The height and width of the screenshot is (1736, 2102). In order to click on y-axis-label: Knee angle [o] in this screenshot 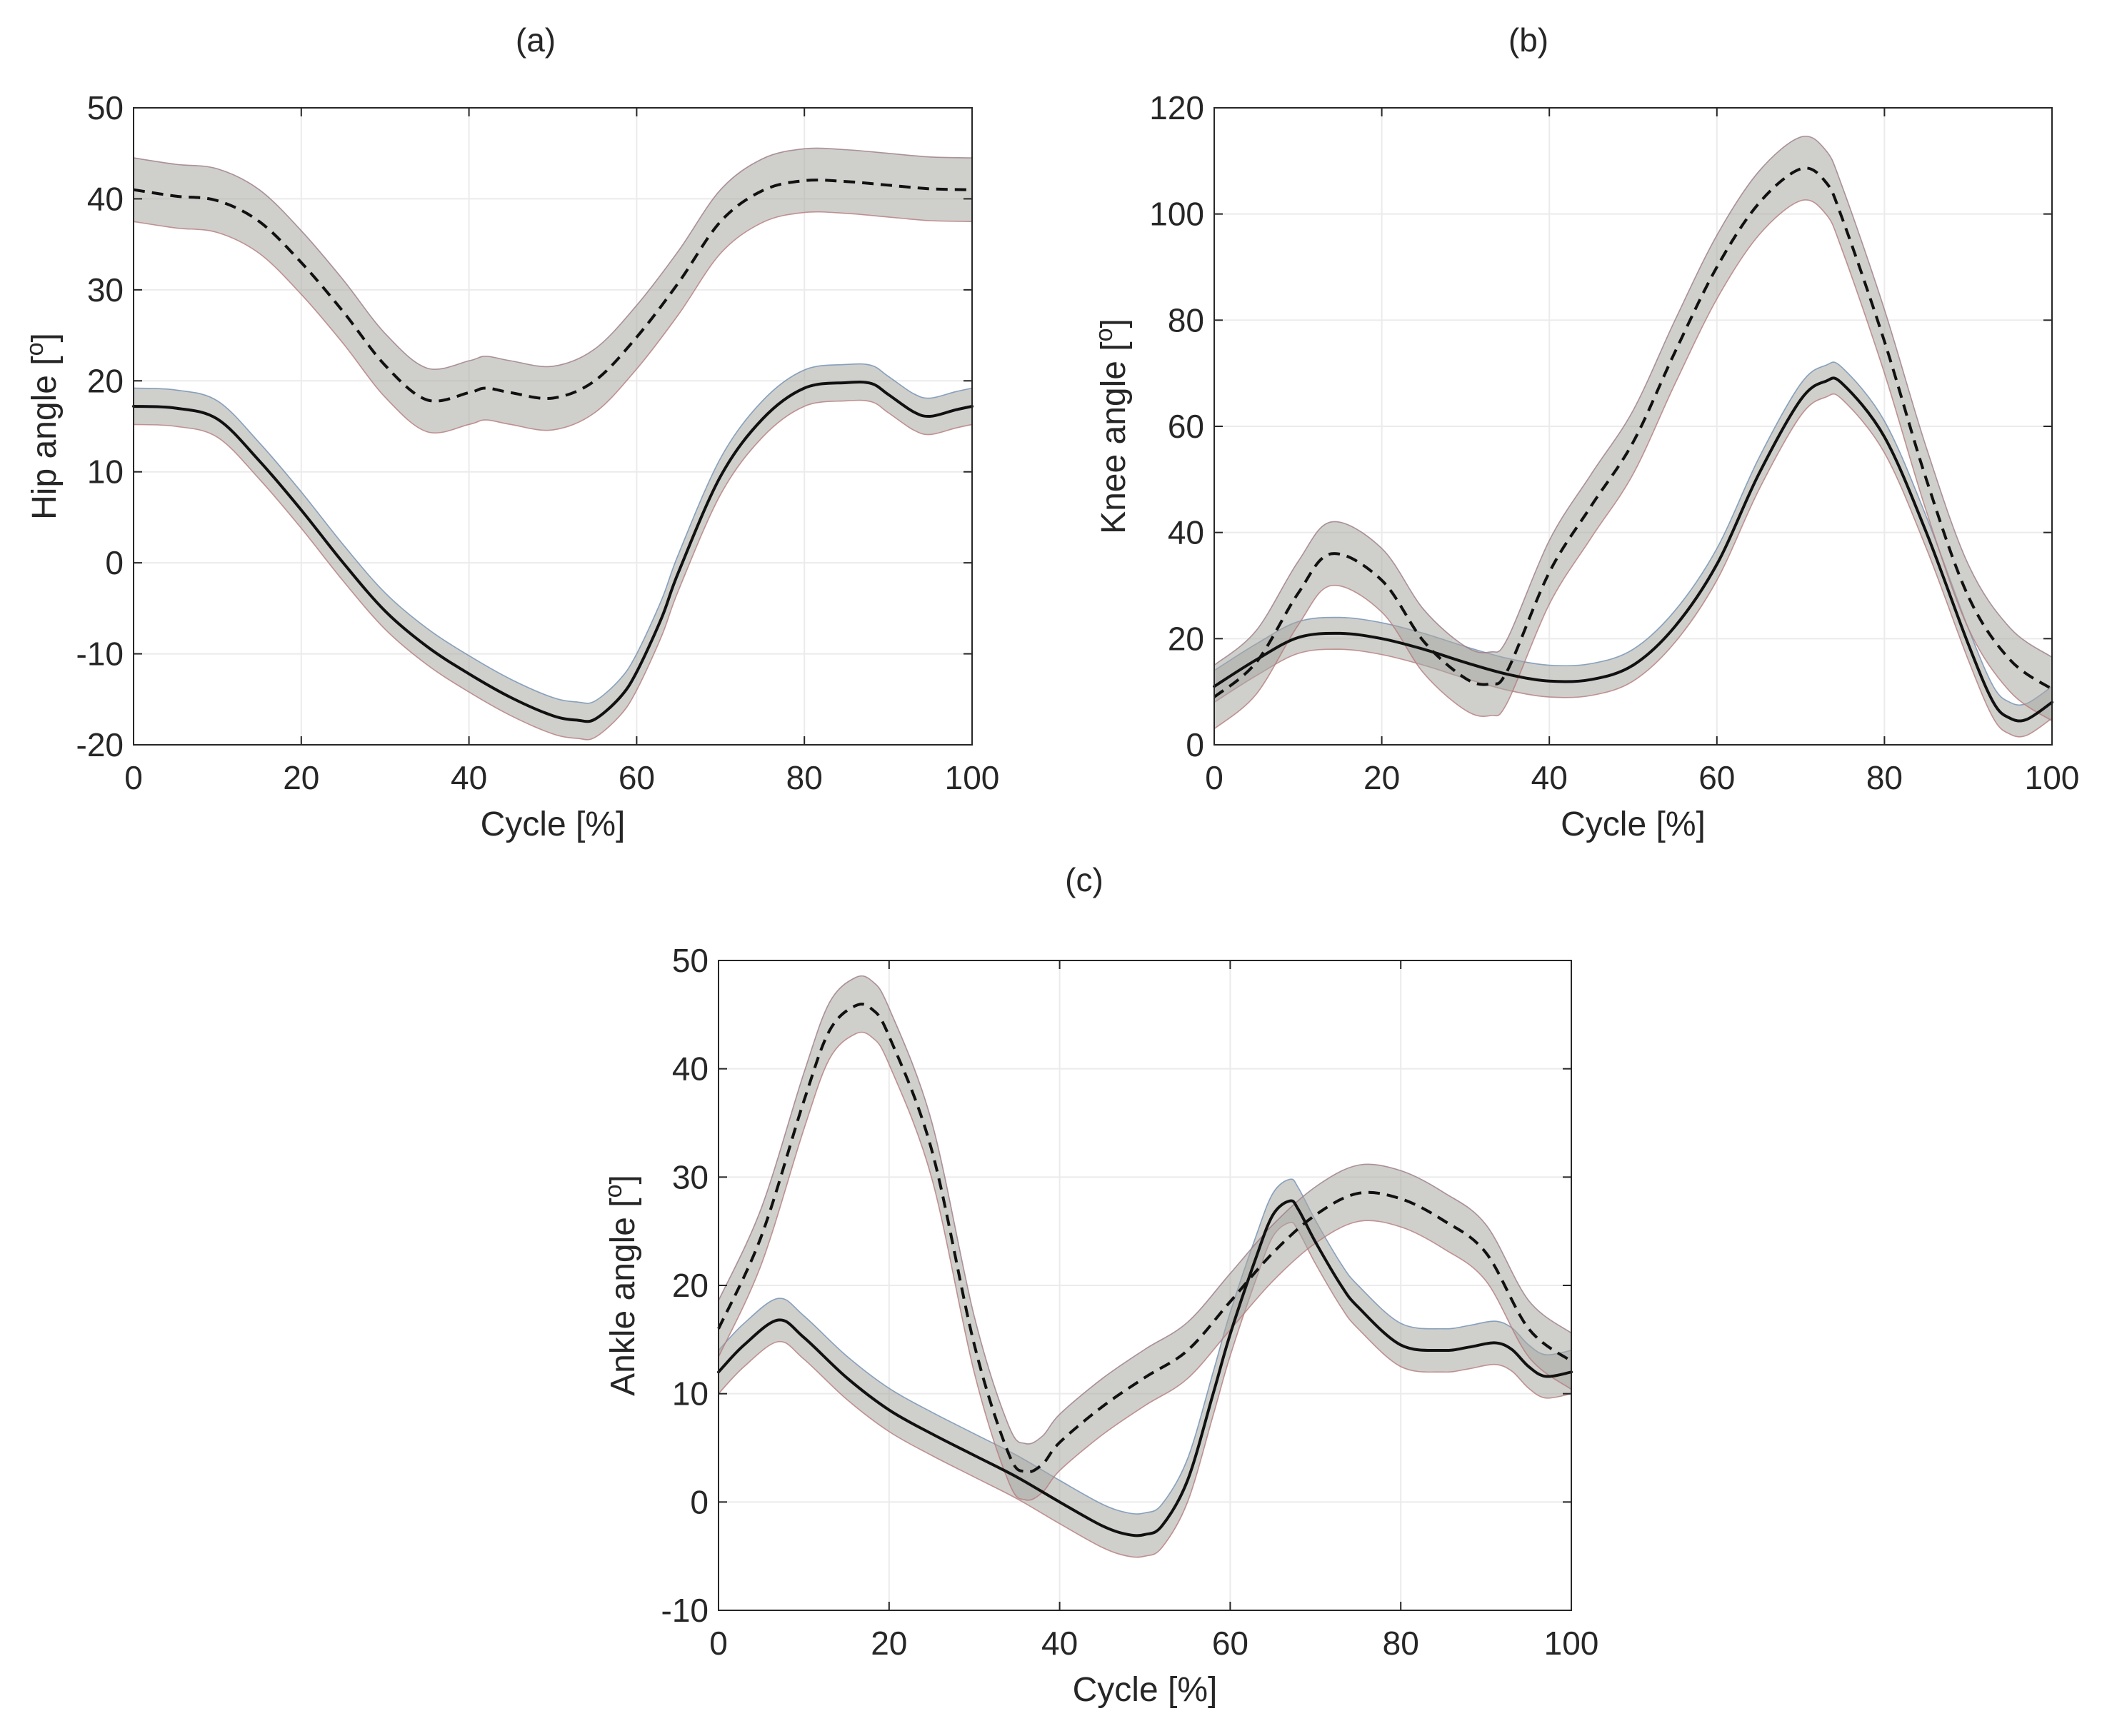, I will do `click(1112, 426)`.